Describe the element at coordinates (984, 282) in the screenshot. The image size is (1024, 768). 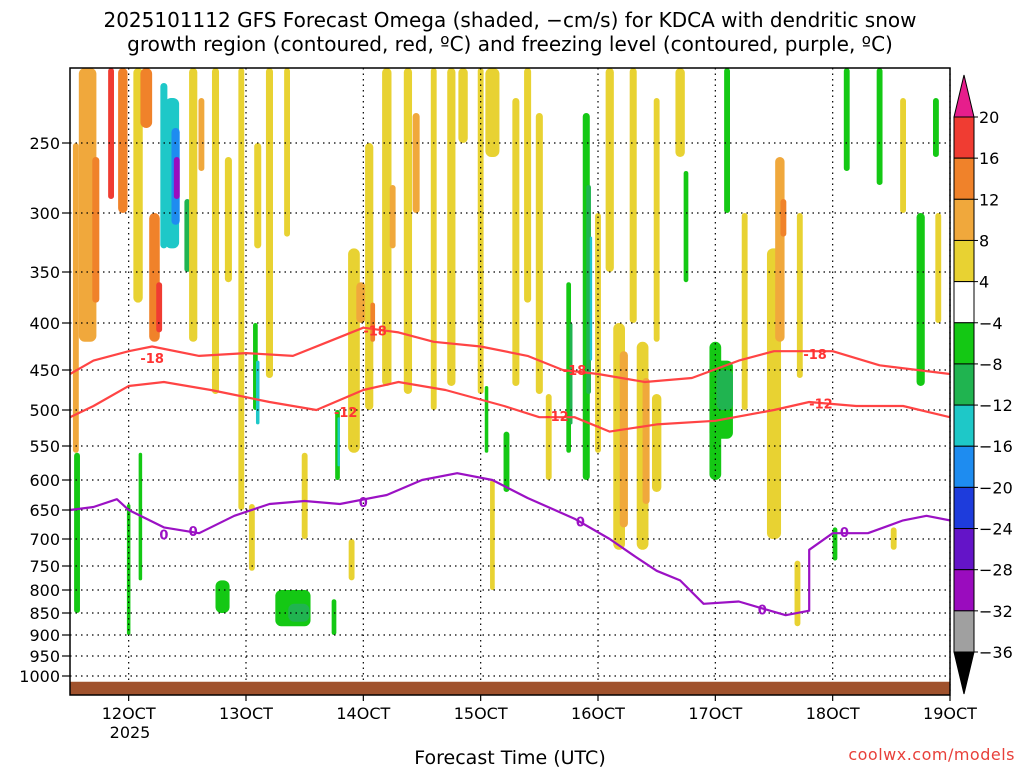
I see `colorbar-label: 4` at that location.